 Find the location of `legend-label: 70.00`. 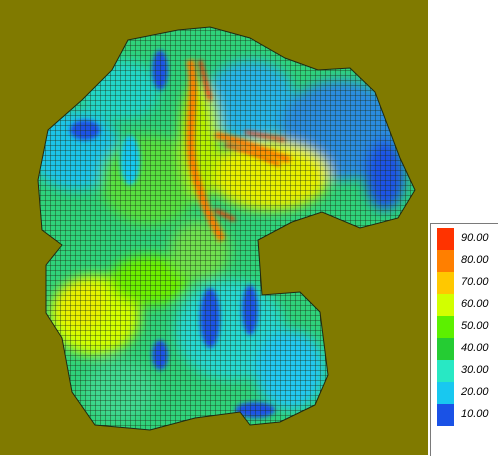

legend-label: 70.00 is located at coordinates (475, 282).